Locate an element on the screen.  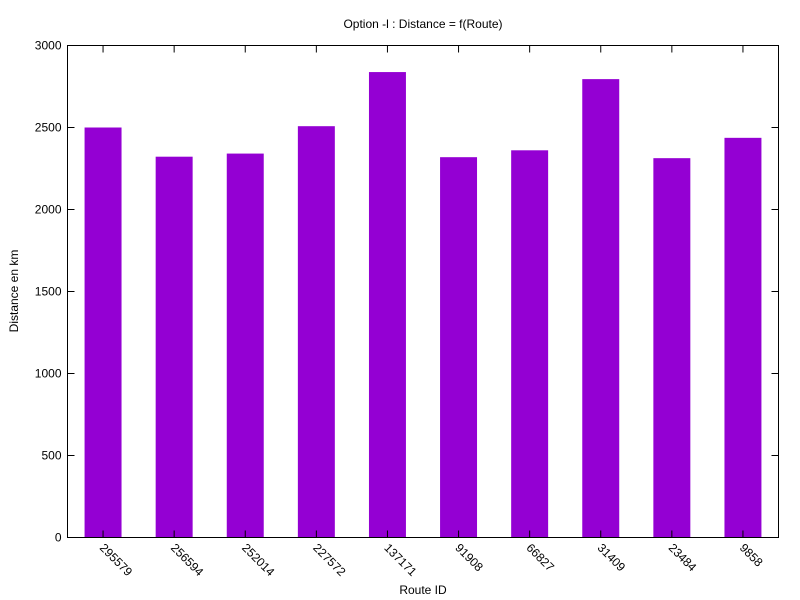
y-tick-label: 1000 is located at coordinates (48, 374).